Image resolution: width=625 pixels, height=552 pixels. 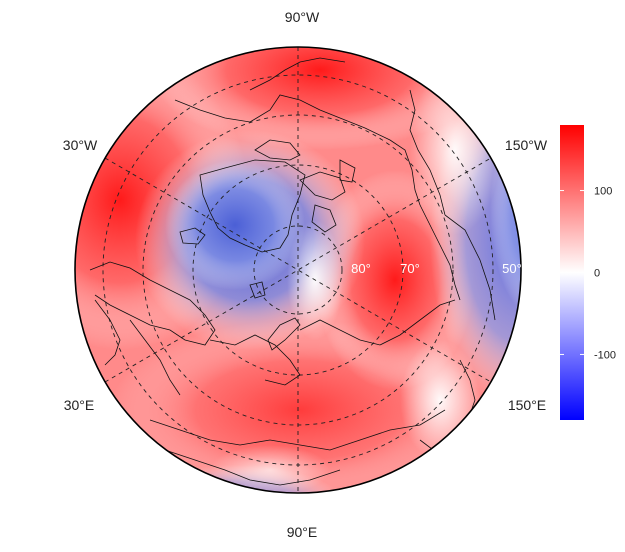 What do you see at coordinates (361, 268) in the screenshot?
I see `lat-label-80: 80°` at bounding box center [361, 268].